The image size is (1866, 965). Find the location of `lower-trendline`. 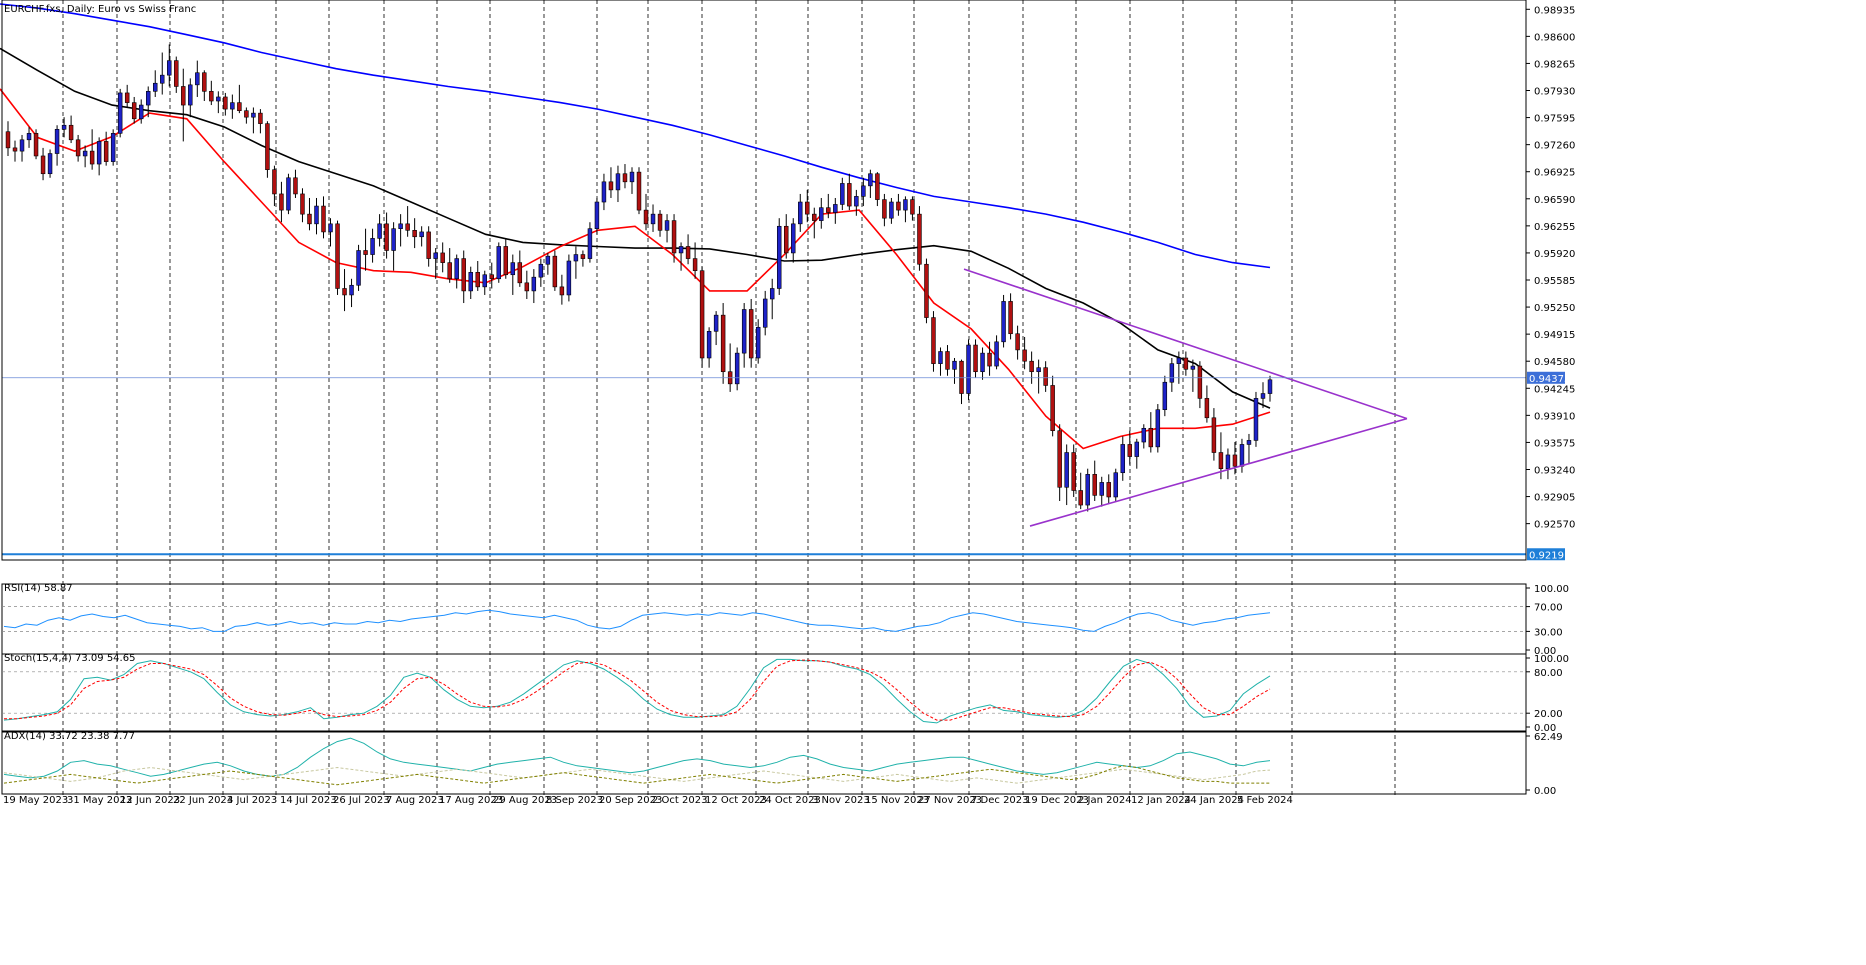

lower-trendline is located at coordinates (1218, 472).